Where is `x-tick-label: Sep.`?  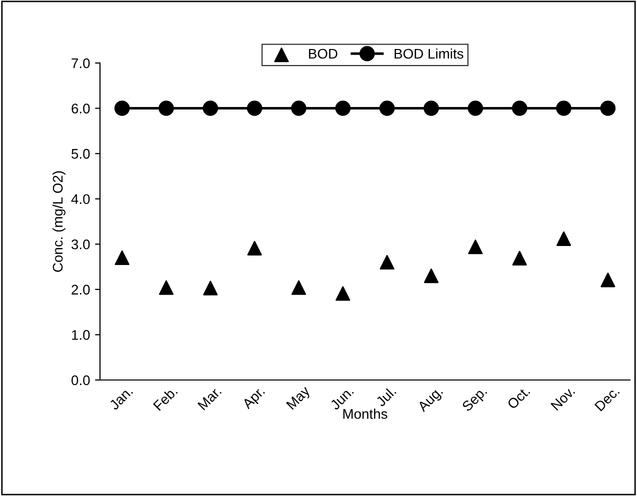 x-tick-label: Sep. is located at coordinates (475, 400).